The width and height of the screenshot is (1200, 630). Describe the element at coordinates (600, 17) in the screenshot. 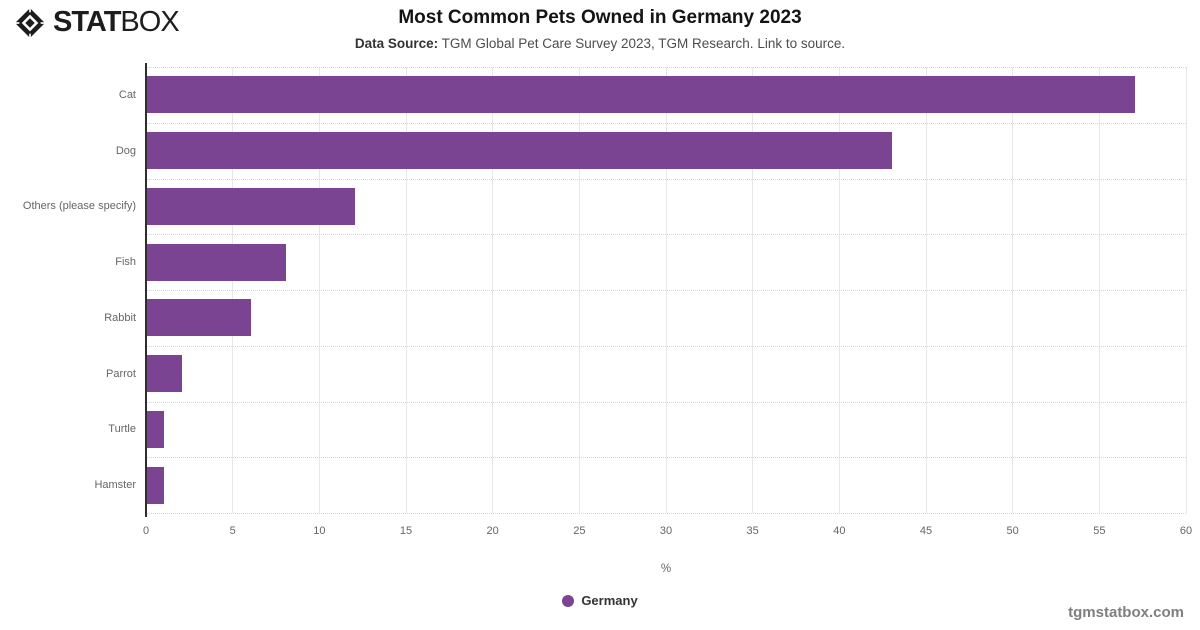

I see `chart-title: Most Common Pets Owned in Germany 2023` at that location.